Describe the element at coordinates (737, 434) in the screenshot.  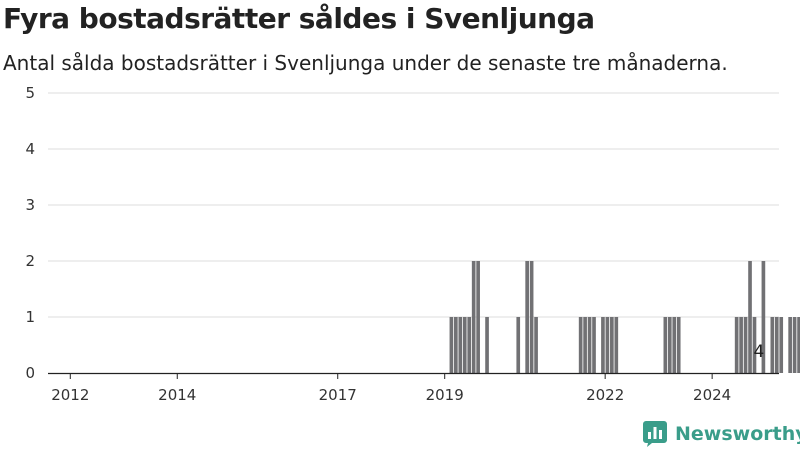
I see `brand-name: Newsworthy` at that location.